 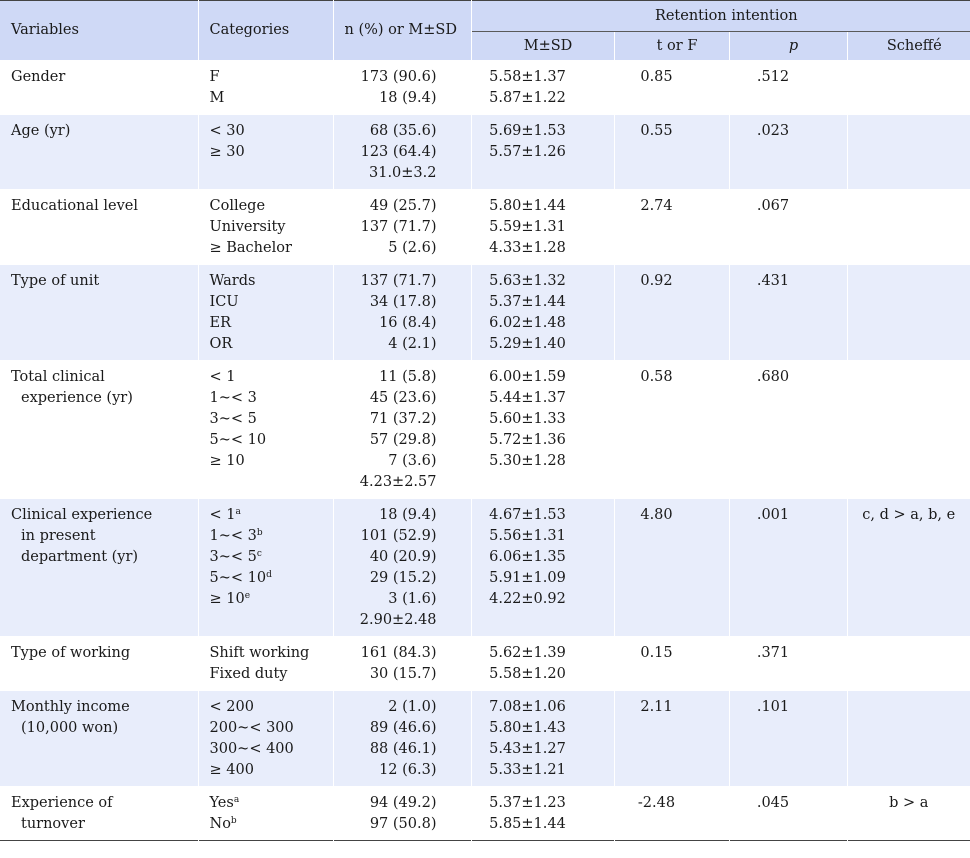 What do you see at coordinates (398, 482) in the screenshot?
I see `n-value: 4.23±2.57` at bounding box center [398, 482].